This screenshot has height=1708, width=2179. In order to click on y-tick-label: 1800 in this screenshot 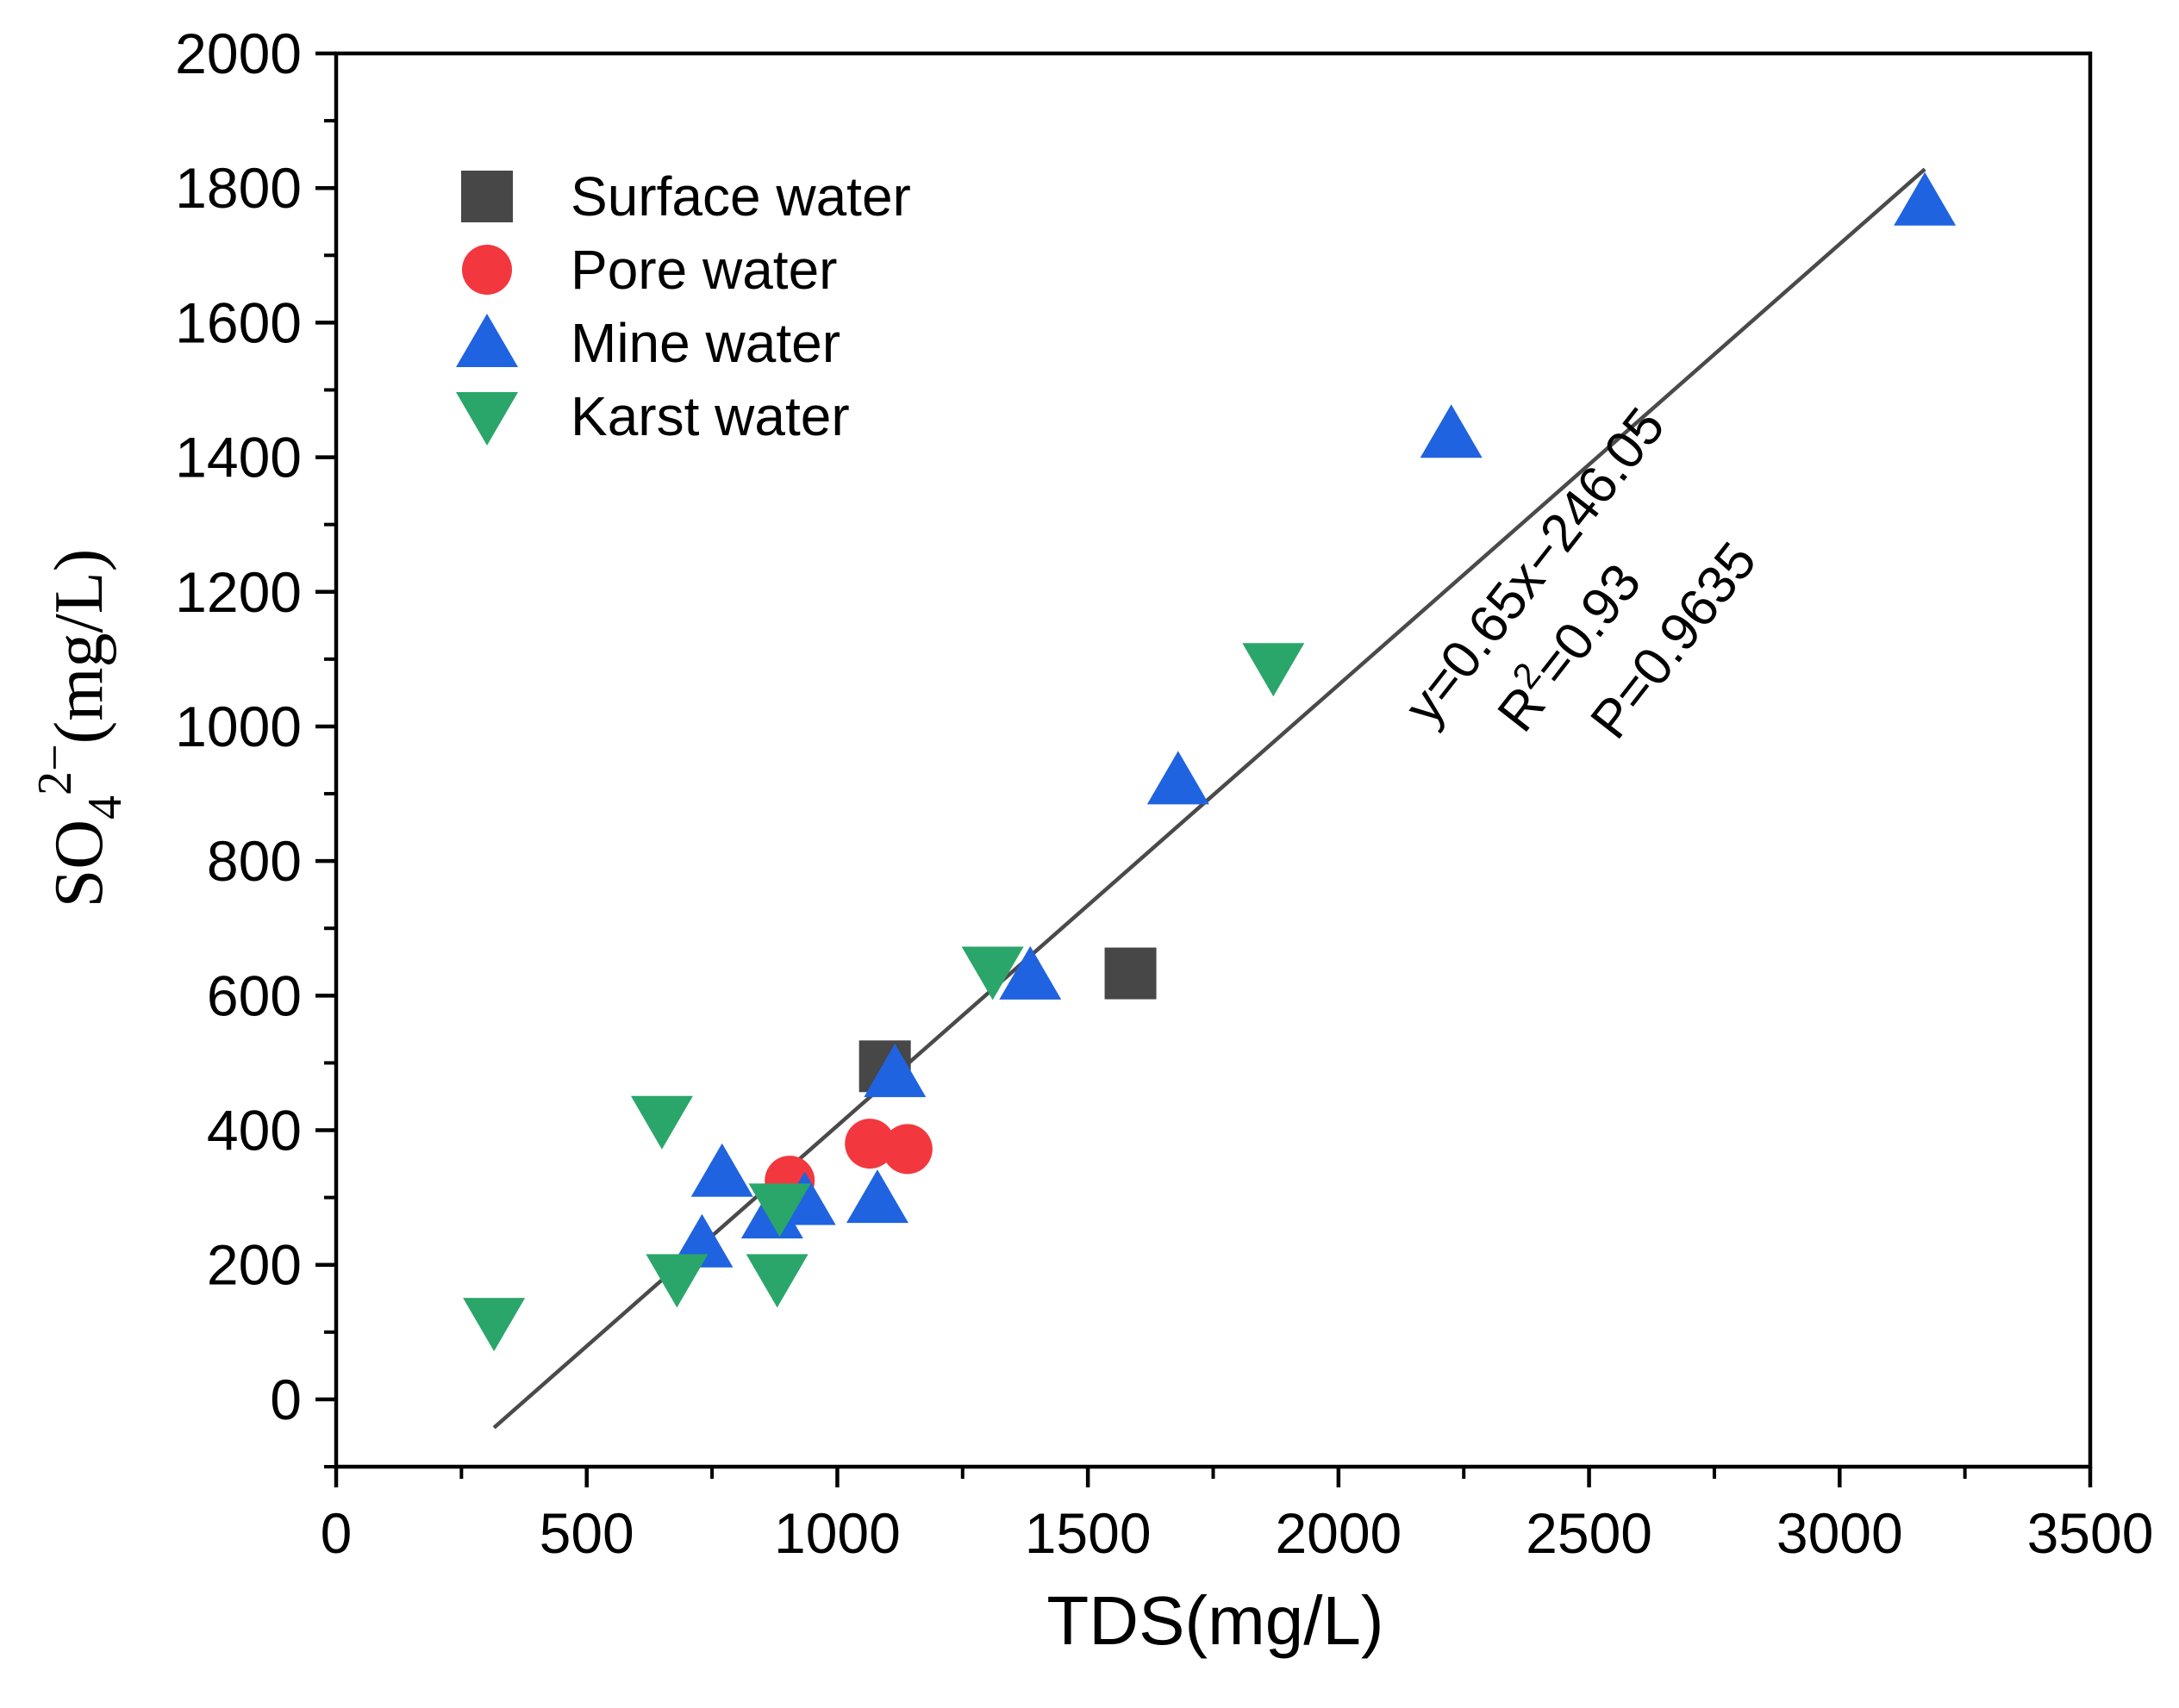, I will do `click(238, 188)`.